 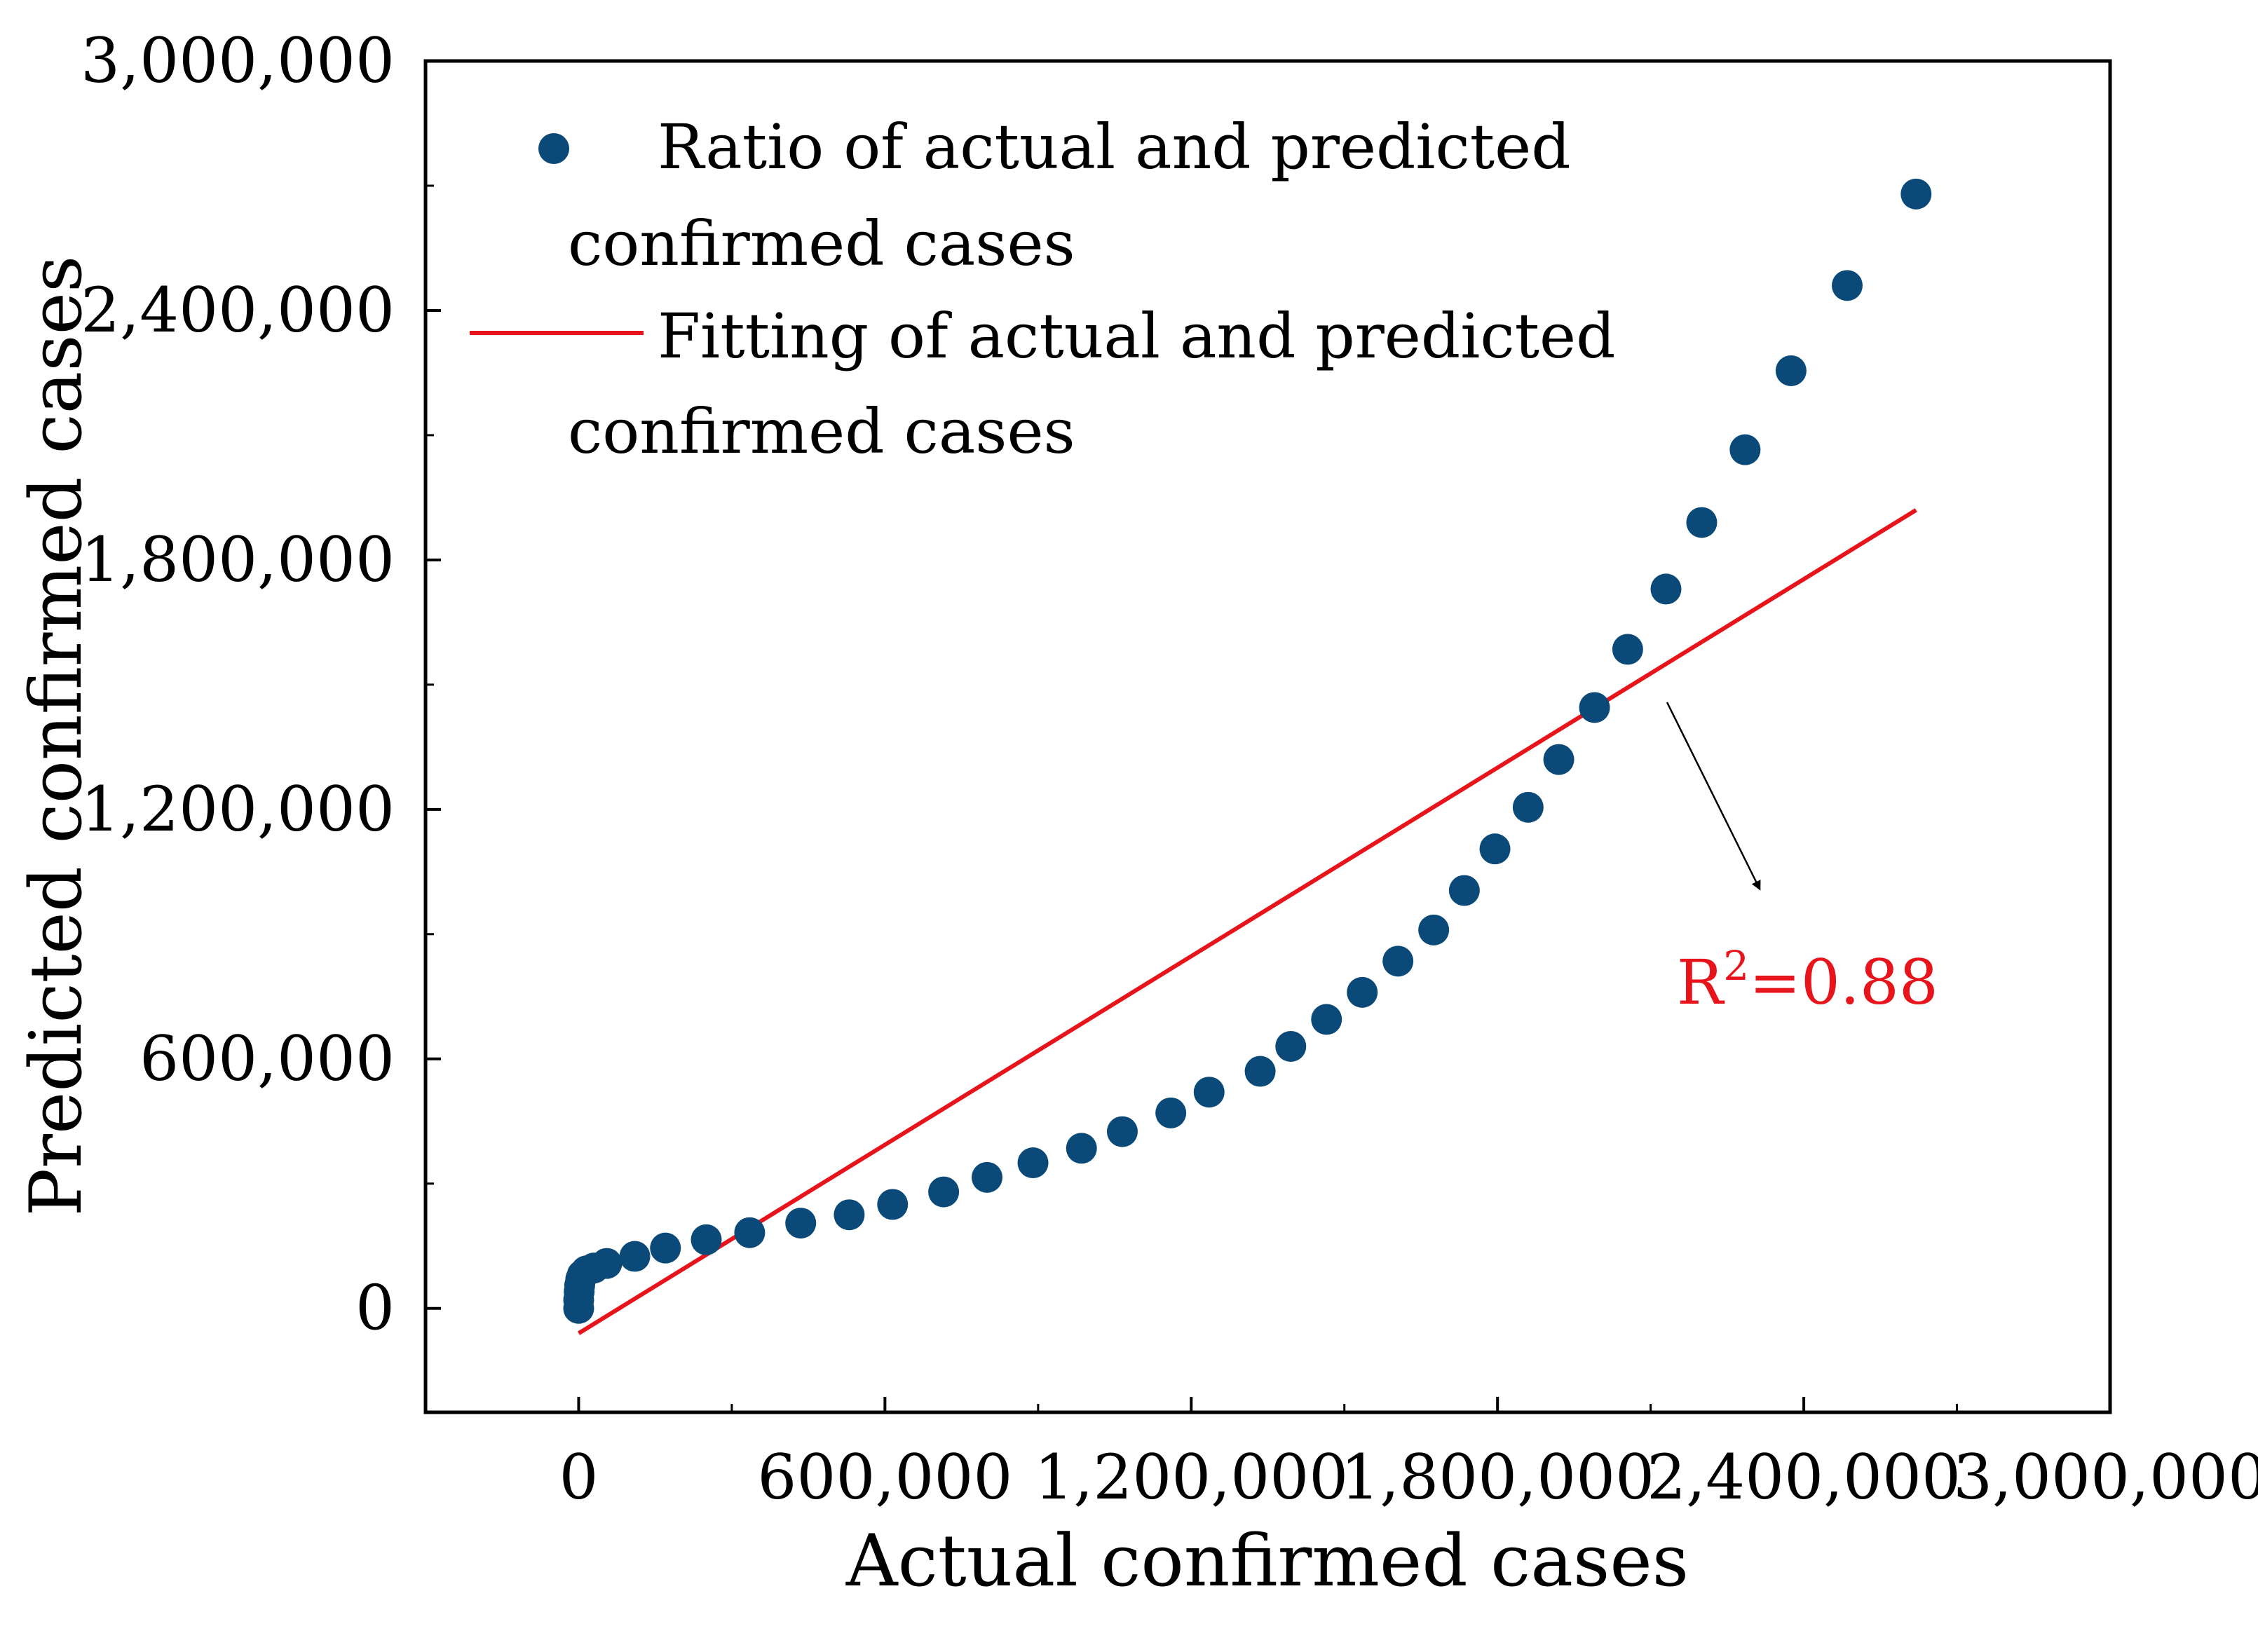 I want to click on x-axis-title: Actual confirmed cases, so click(x=1267, y=1561).